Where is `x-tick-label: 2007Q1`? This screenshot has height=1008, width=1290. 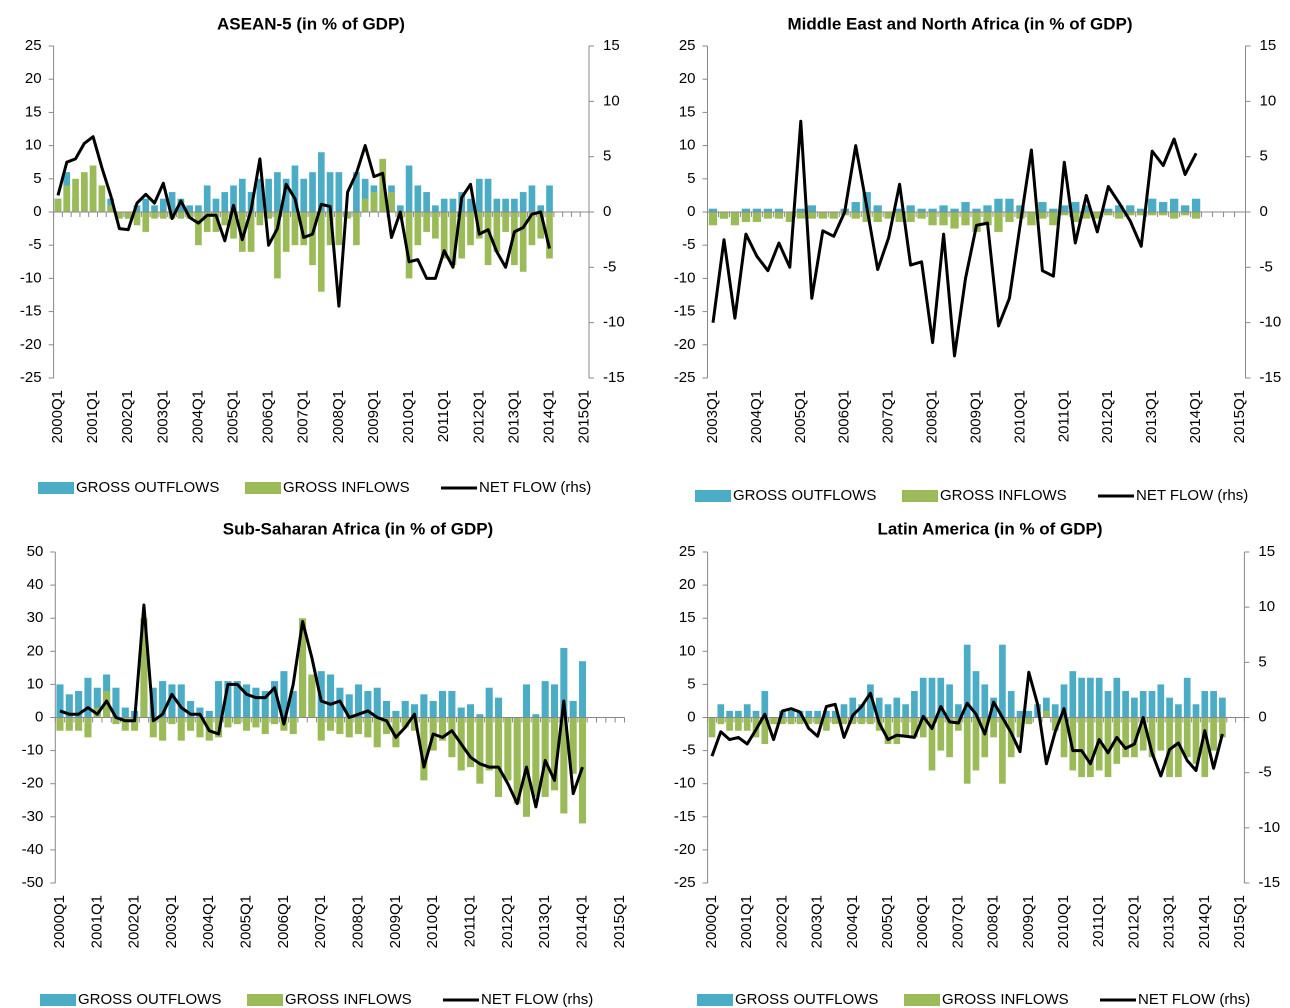
x-tick-label: 2007Q1 is located at coordinates (888, 416).